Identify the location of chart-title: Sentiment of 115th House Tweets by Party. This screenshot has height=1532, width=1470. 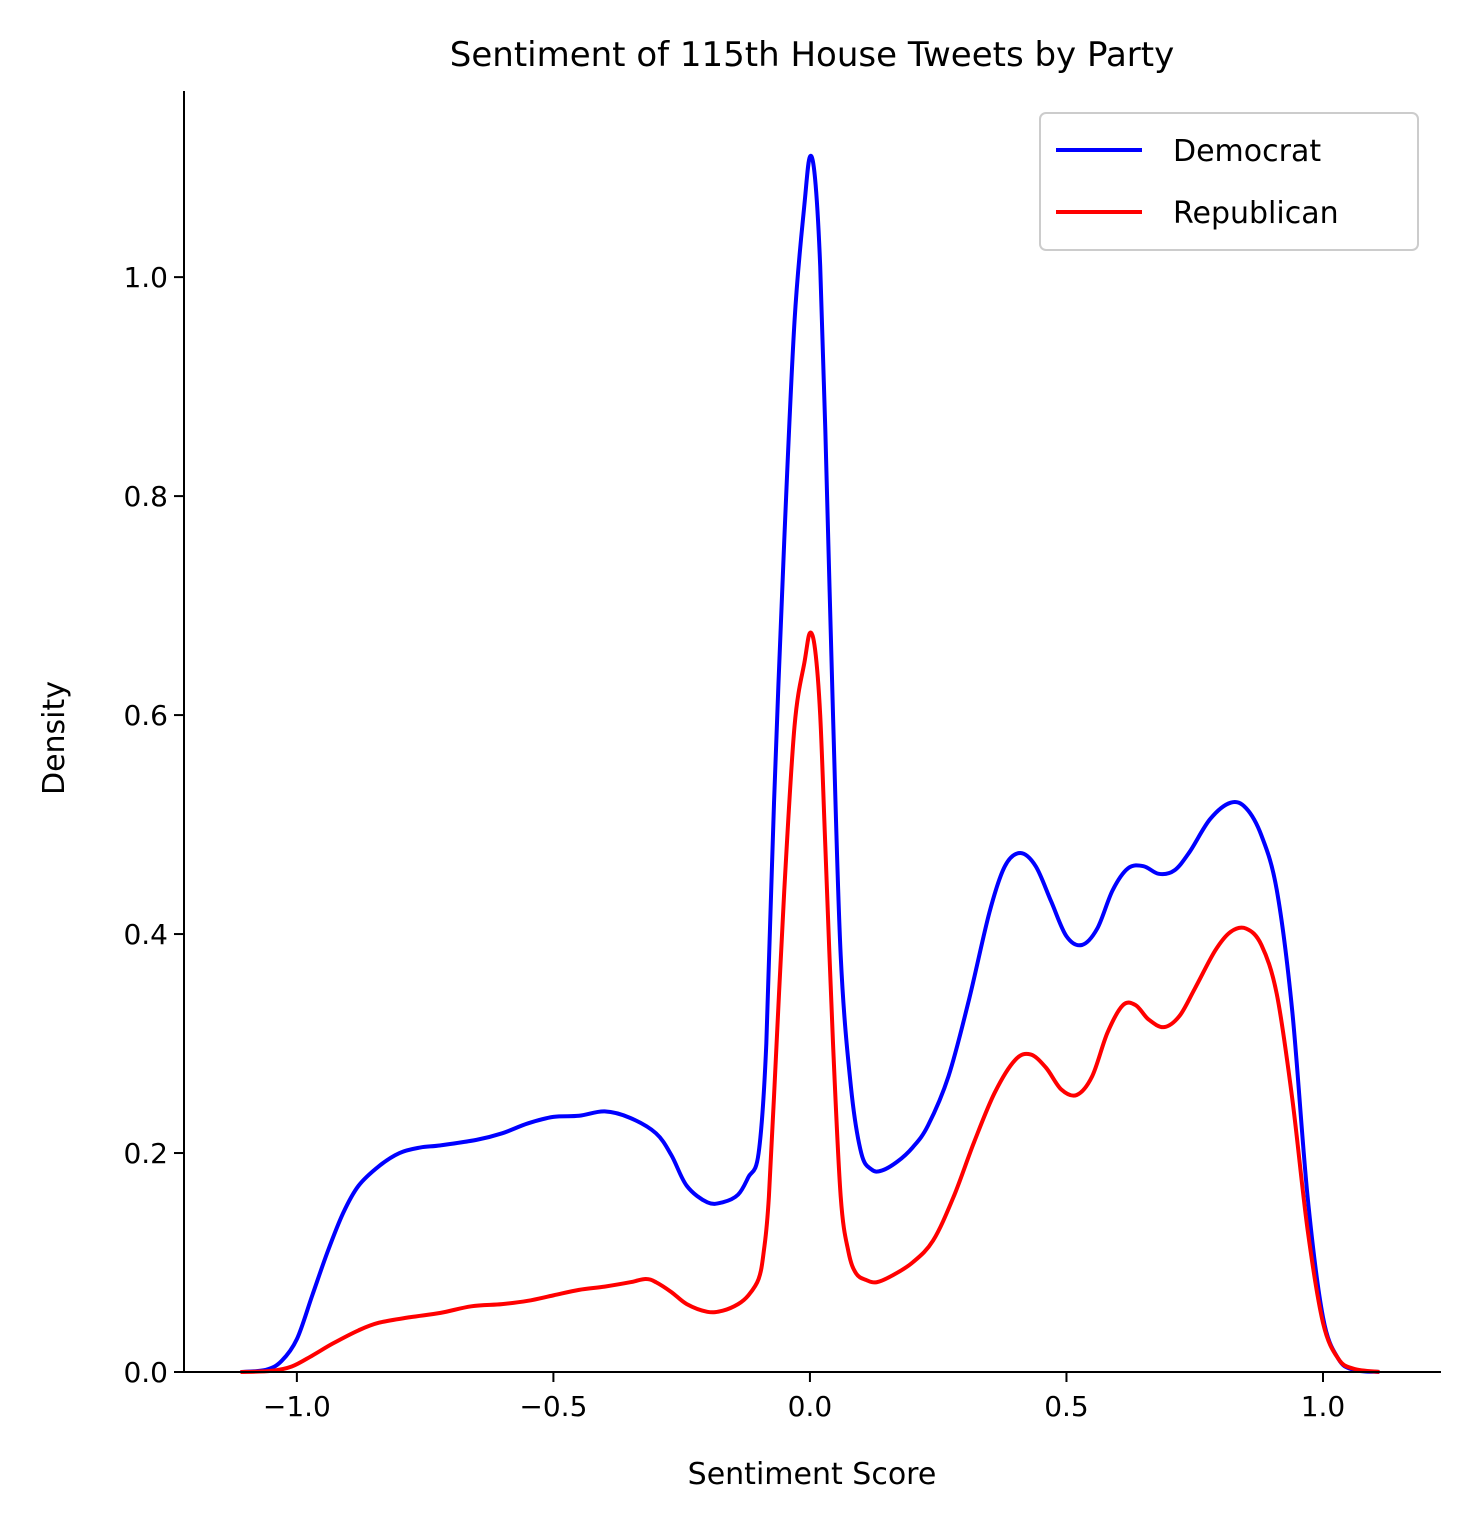
(812, 55).